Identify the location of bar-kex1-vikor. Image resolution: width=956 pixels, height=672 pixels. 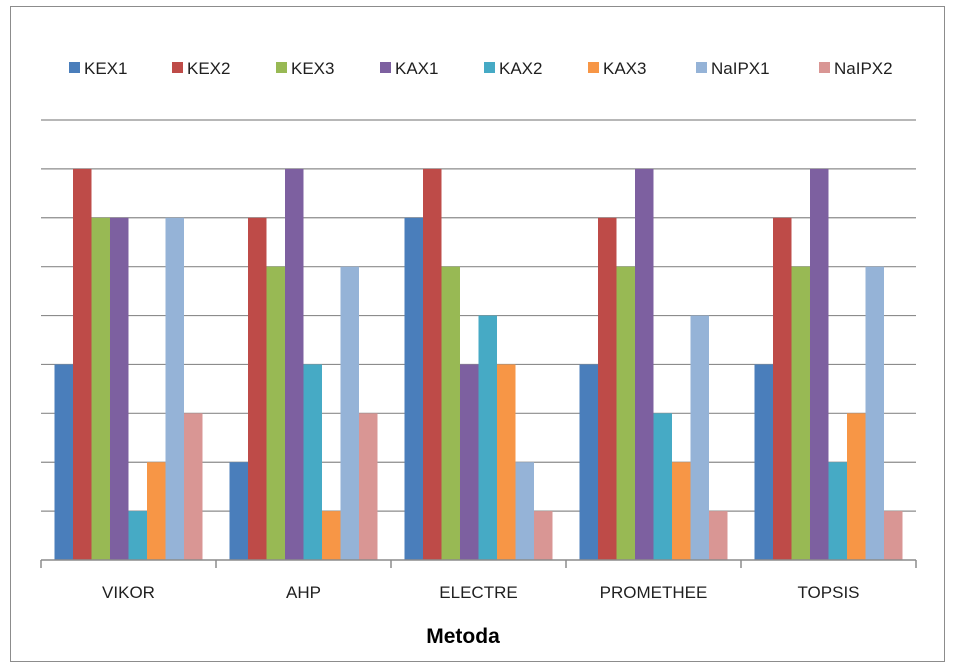
(63, 462).